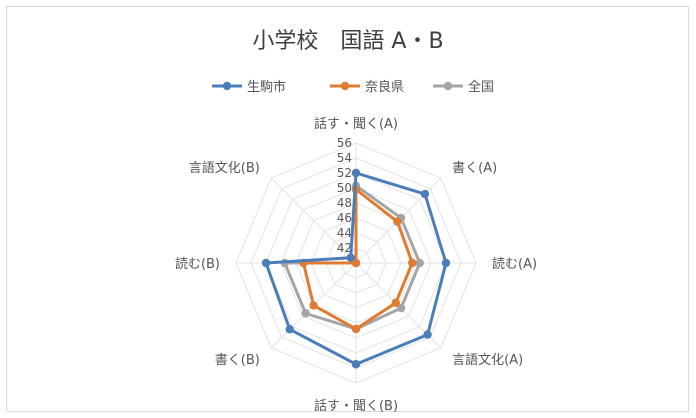 Image resolution: width=696 pixels, height=418 pixels. I want to click on legend-label: 生駒市, so click(266, 87).